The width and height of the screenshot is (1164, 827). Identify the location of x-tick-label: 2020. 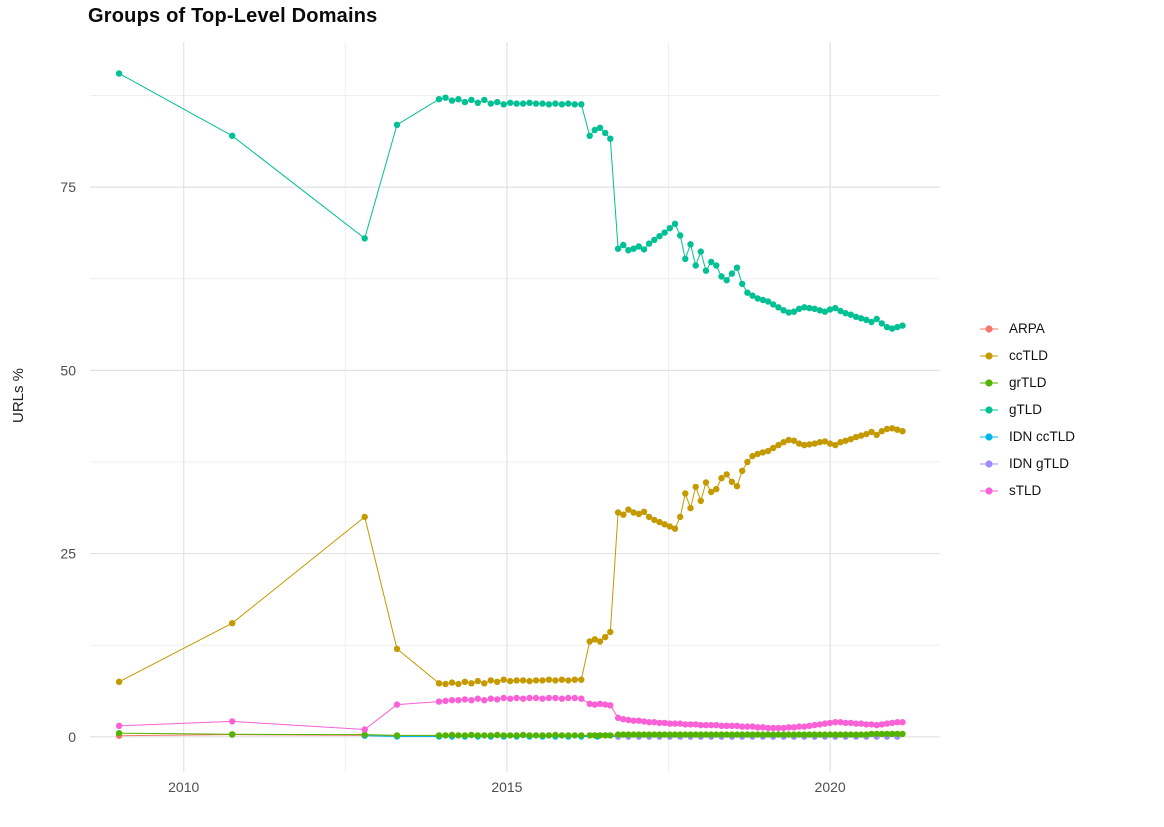
(830, 787).